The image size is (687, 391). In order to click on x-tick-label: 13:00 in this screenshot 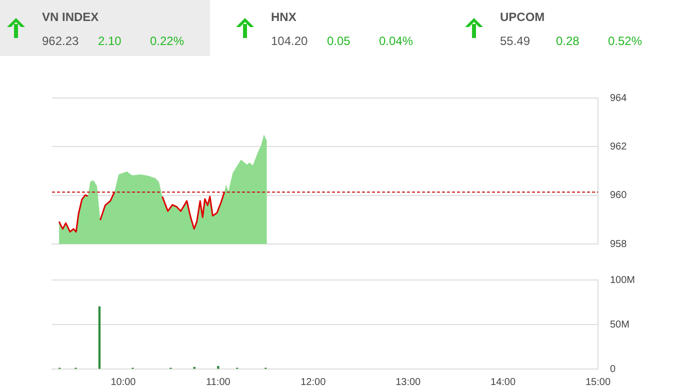, I will do `click(409, 382)`.